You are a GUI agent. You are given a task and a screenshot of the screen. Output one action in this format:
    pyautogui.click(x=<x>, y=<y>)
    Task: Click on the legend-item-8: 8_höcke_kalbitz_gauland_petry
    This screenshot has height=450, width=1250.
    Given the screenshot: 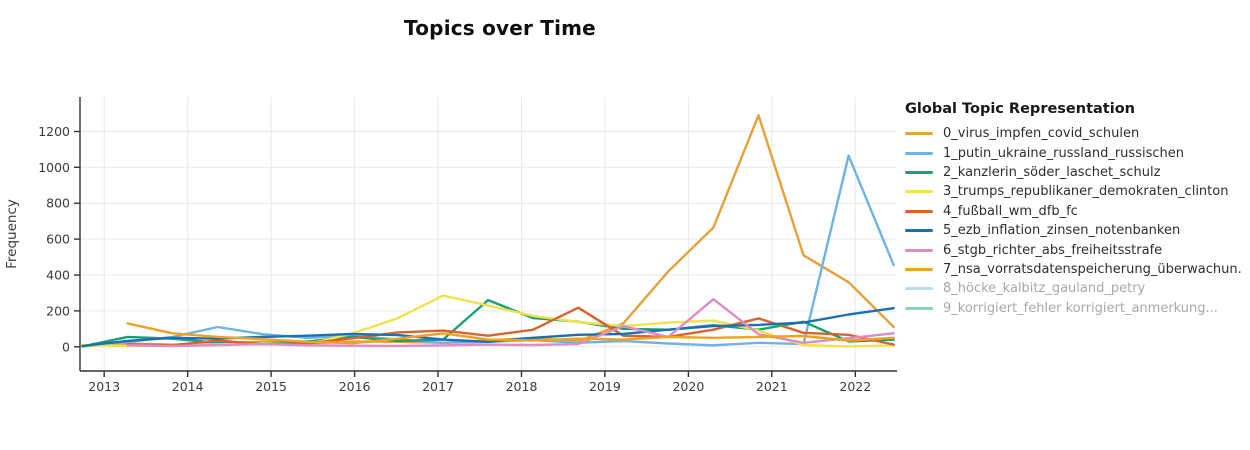 What is the action you would take?
    pyautogui.click(x=1077, y=288)
    